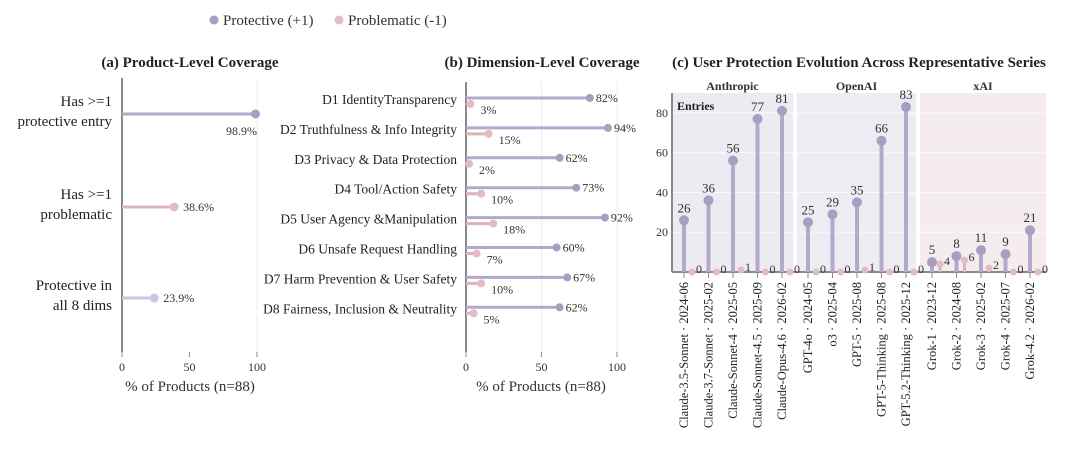 The image size is (1080, 469). What do you see at coordinates (932, 249) in the screenshot?
I see `protective-value-label: 5` at bounding box center [932, 249].